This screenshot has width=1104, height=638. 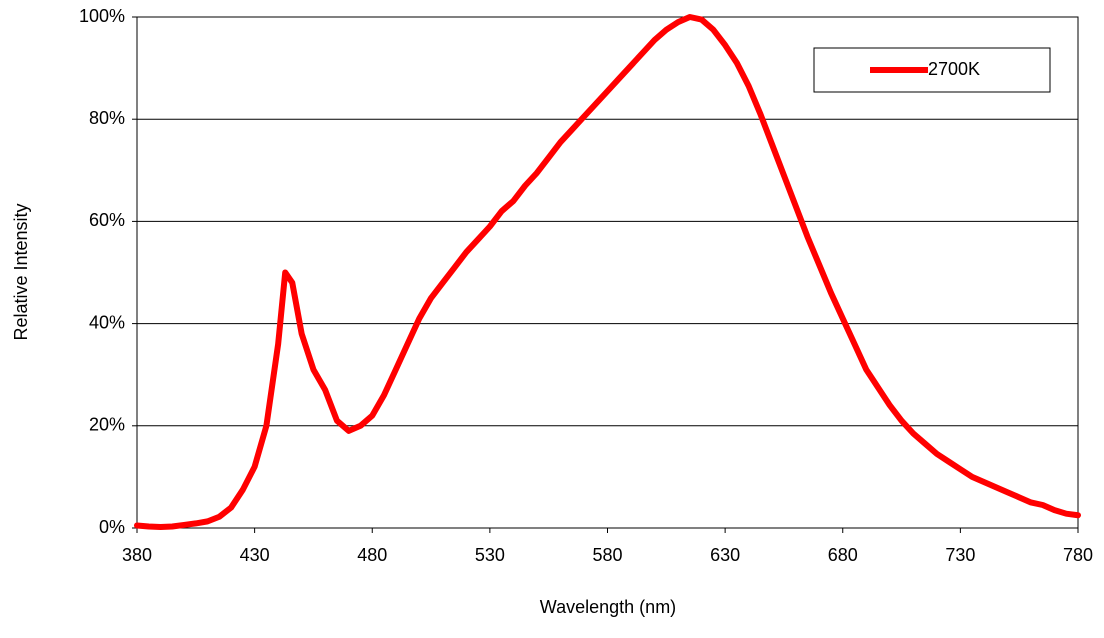 I want to click on y-tick-label: 40%, so click(x=107, y=322).